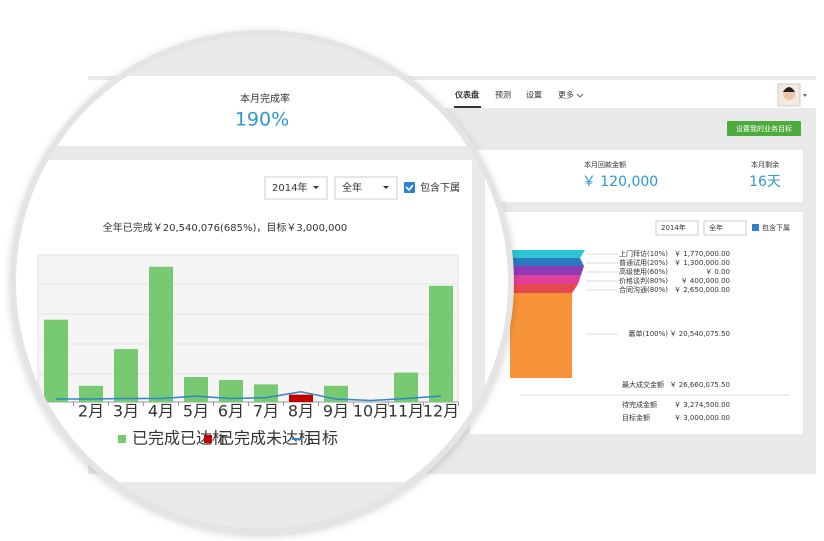 This screenshot has width=824, height=541. Describe the element at coordinates (789, 89) in the screenshot. I see `avatar-hair` at that location.